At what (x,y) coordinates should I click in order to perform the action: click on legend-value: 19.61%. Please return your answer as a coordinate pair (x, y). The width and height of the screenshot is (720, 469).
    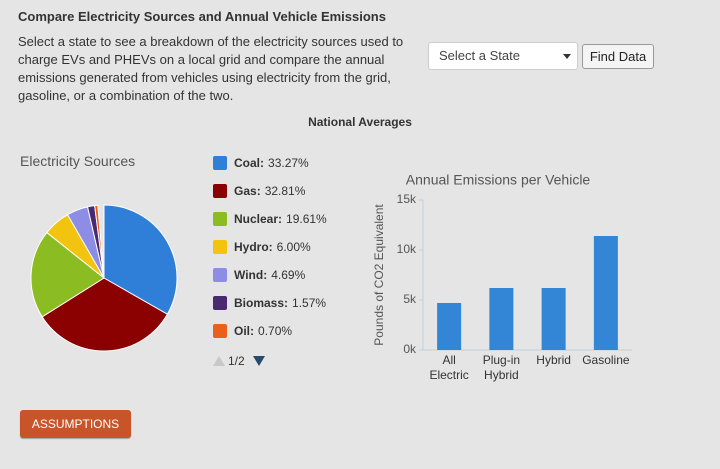
    Looking at the image, I should click on (306, 219).